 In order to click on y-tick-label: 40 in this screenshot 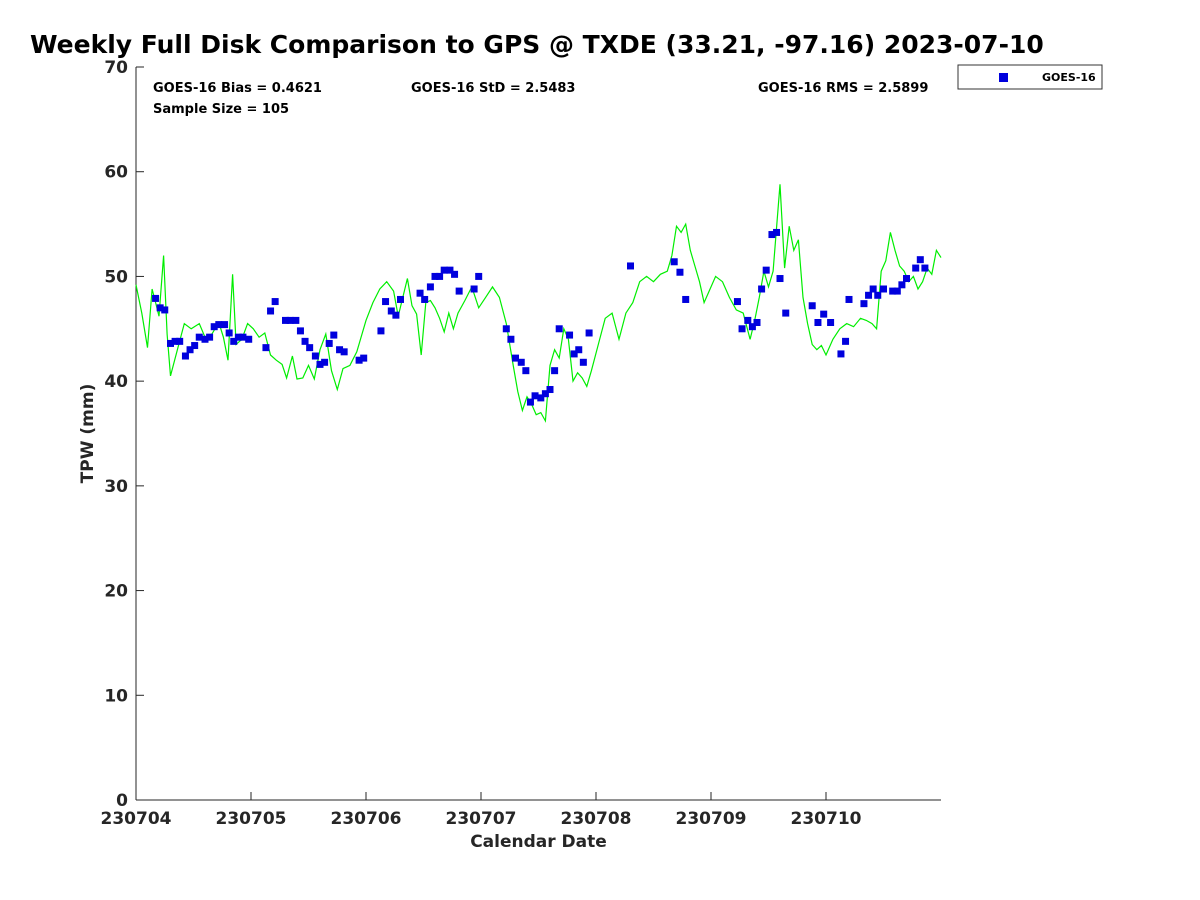, I will do `click(116, 382)`.